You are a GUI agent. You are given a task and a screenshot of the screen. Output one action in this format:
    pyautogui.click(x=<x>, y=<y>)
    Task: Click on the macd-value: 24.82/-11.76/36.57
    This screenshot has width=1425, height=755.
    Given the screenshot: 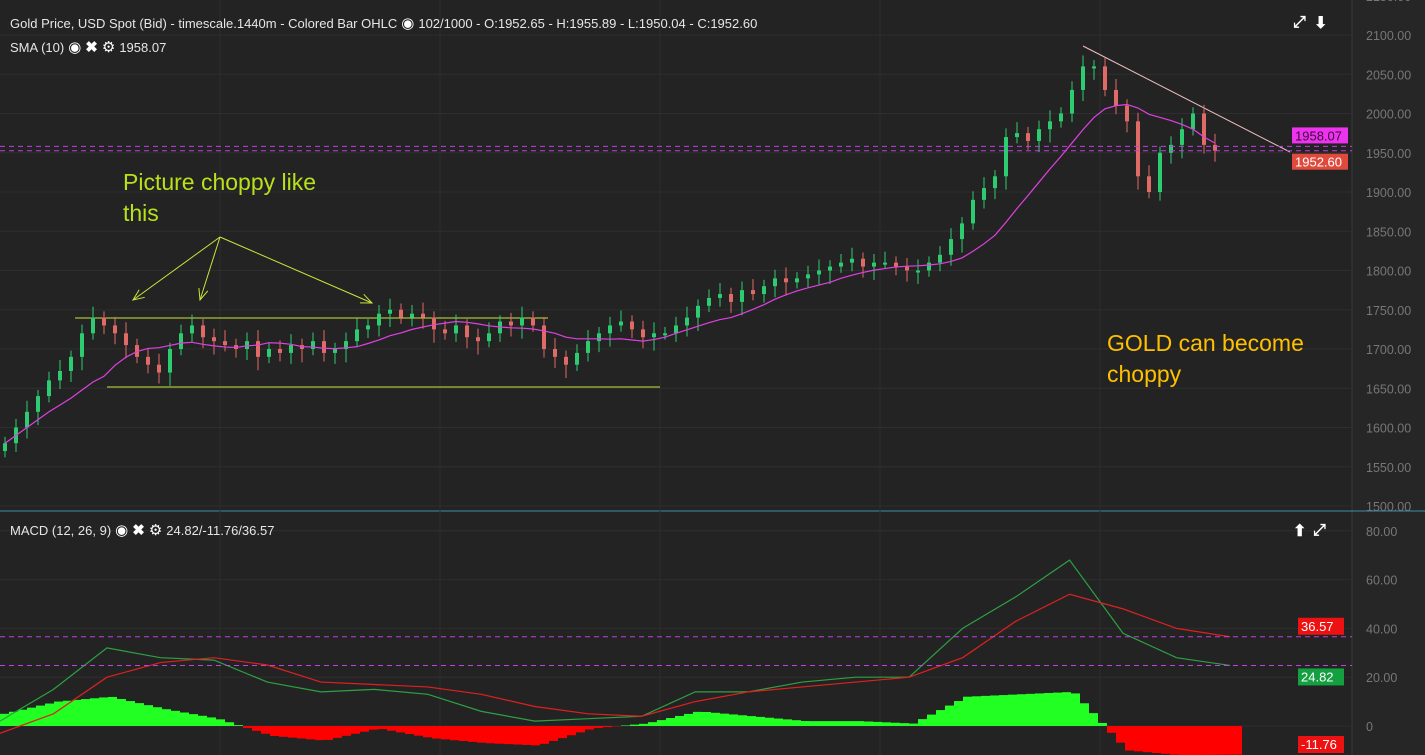 What is the action you would take?
    pyautogui.click(x=220, y=530)
    